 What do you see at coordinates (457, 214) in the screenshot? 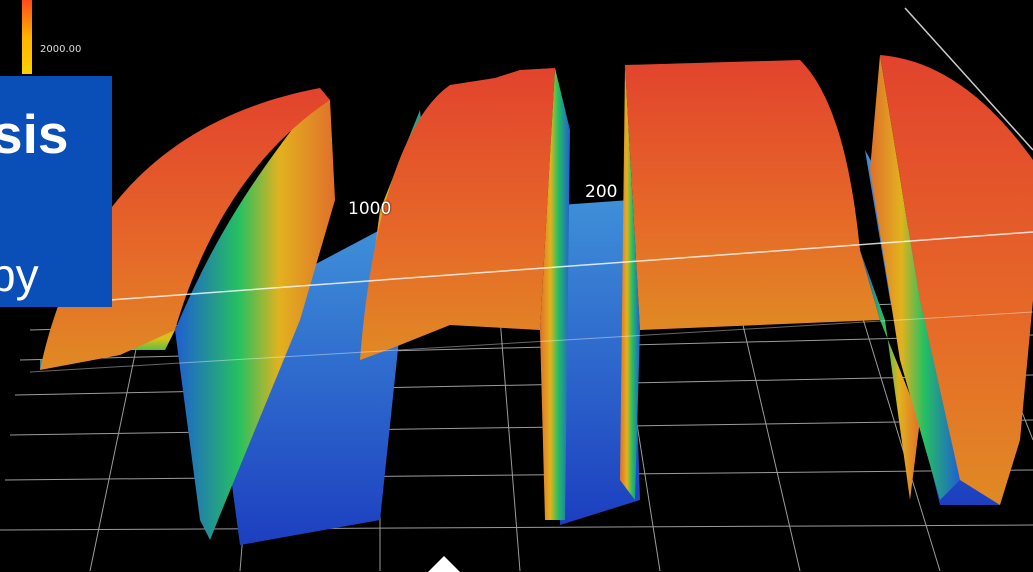
I see `block-2-top` at bounding box center [457, 214].